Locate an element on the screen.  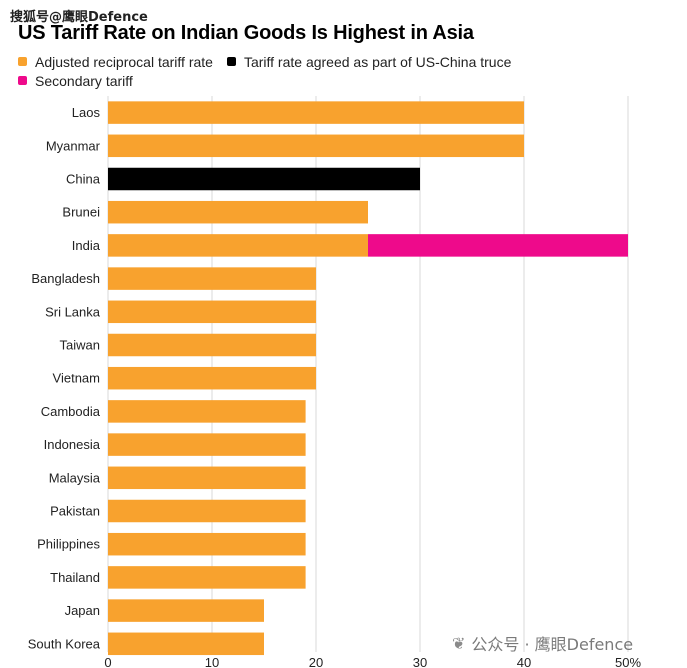
bar-malaysia-s0 is located at coordinates (207, 478).